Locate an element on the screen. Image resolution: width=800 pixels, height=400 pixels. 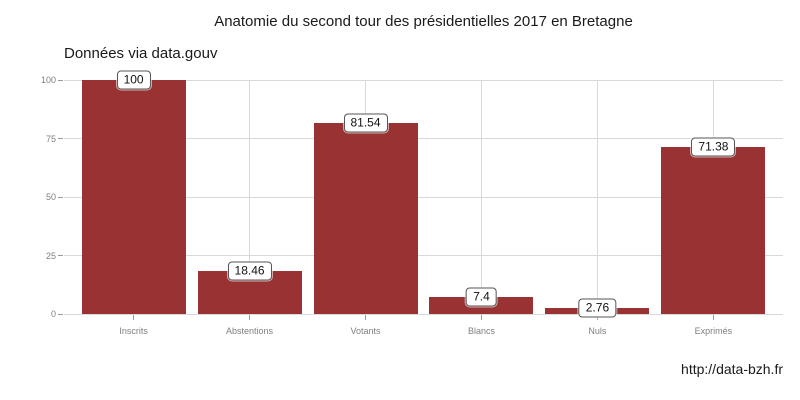
bar-value-label: 71.38 is located at coordinates (713, 147).